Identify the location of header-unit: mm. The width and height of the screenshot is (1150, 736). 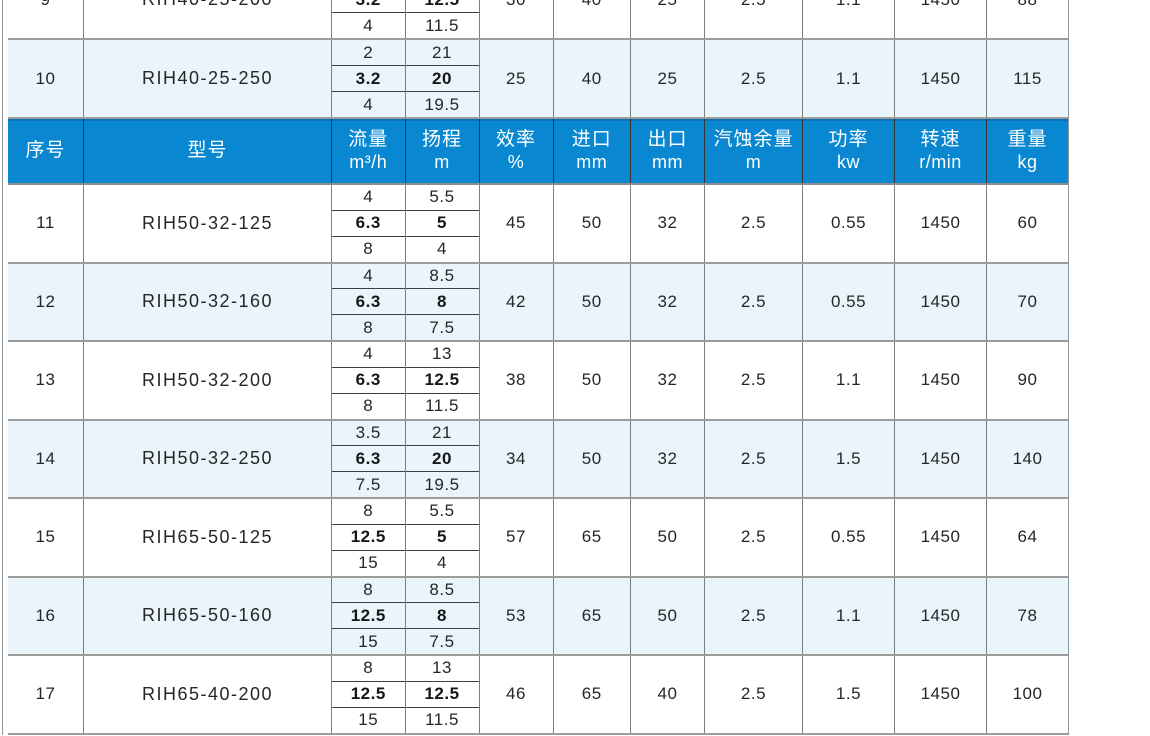
(667, 161).